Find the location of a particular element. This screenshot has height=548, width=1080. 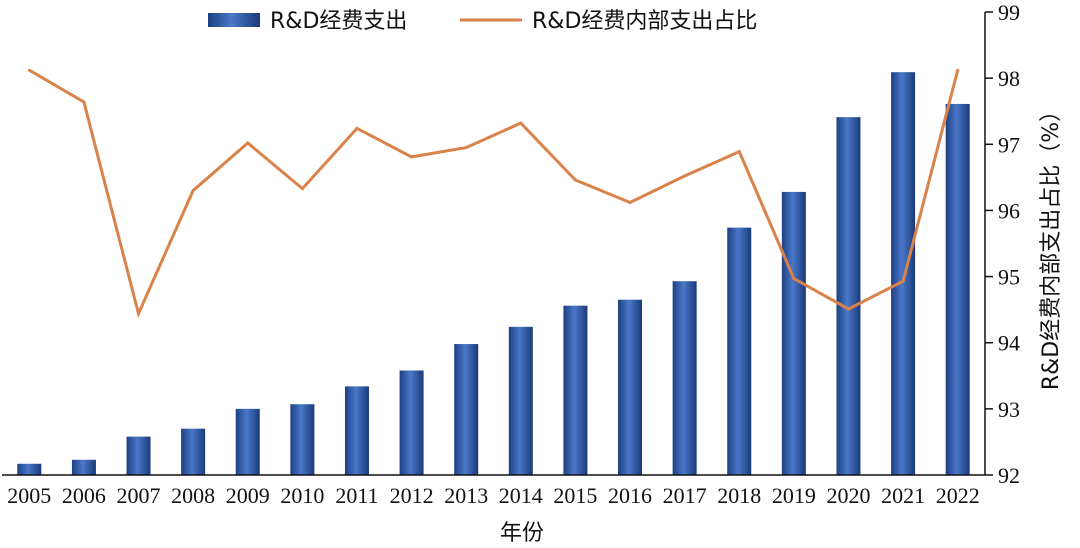

bar-2007 is located at coordinates (138, 455).